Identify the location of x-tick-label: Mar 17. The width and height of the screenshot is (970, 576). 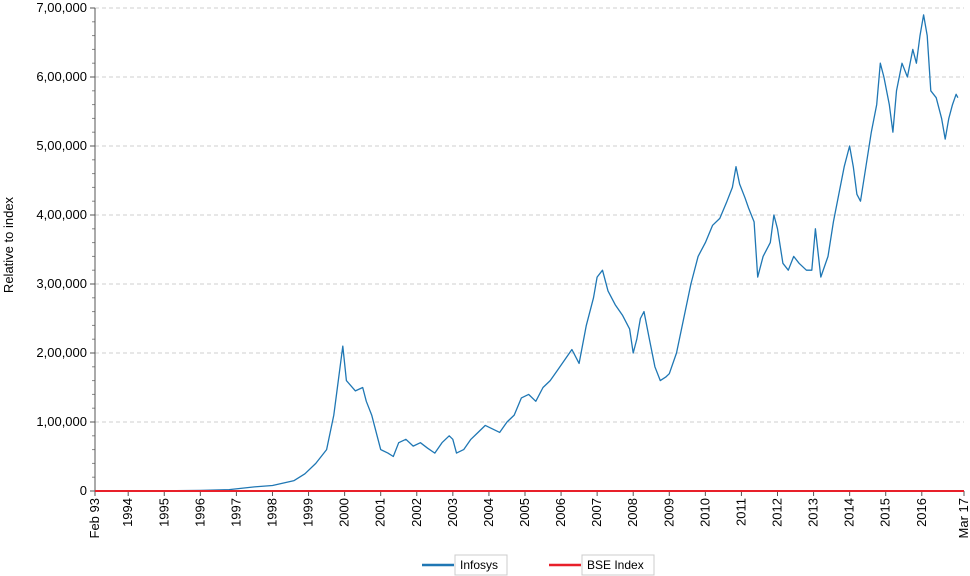
(963, 518).